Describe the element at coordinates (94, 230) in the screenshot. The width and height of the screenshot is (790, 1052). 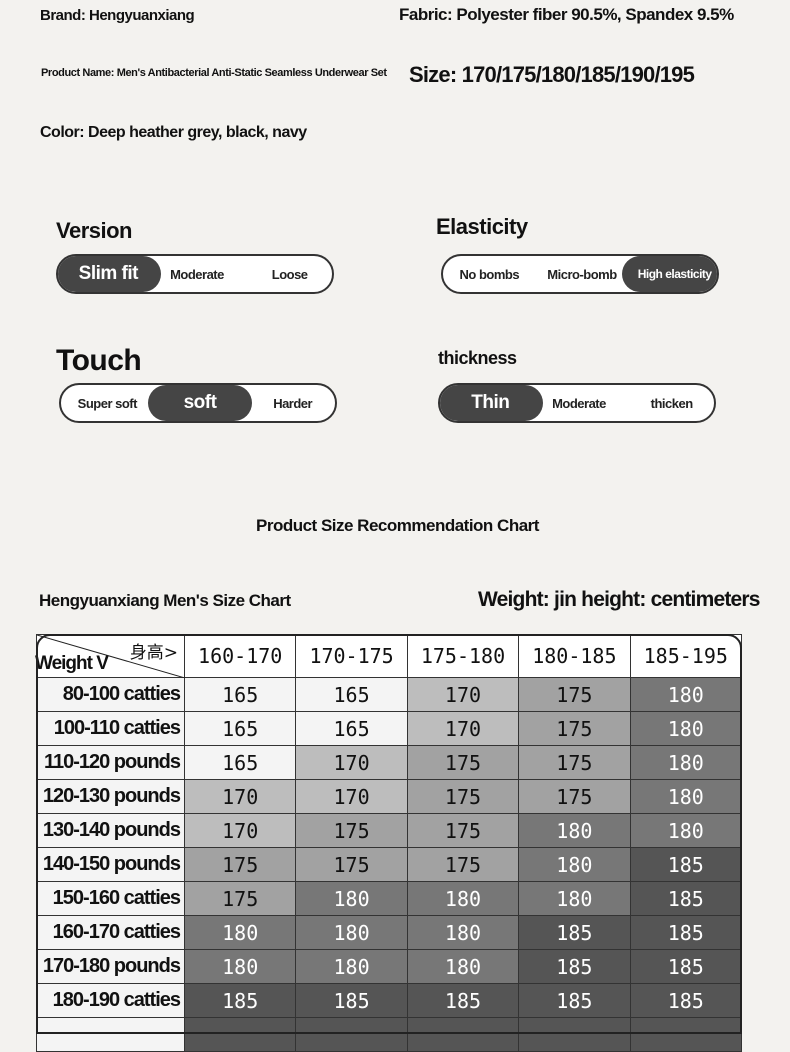
I see `attribute-label: Version` at that location.